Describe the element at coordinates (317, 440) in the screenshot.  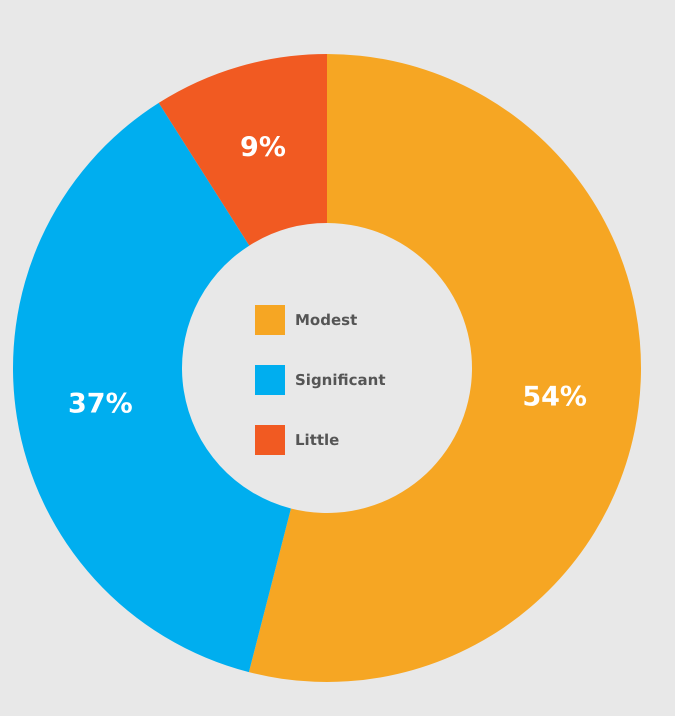
I see `legend-label: Little` at that location.